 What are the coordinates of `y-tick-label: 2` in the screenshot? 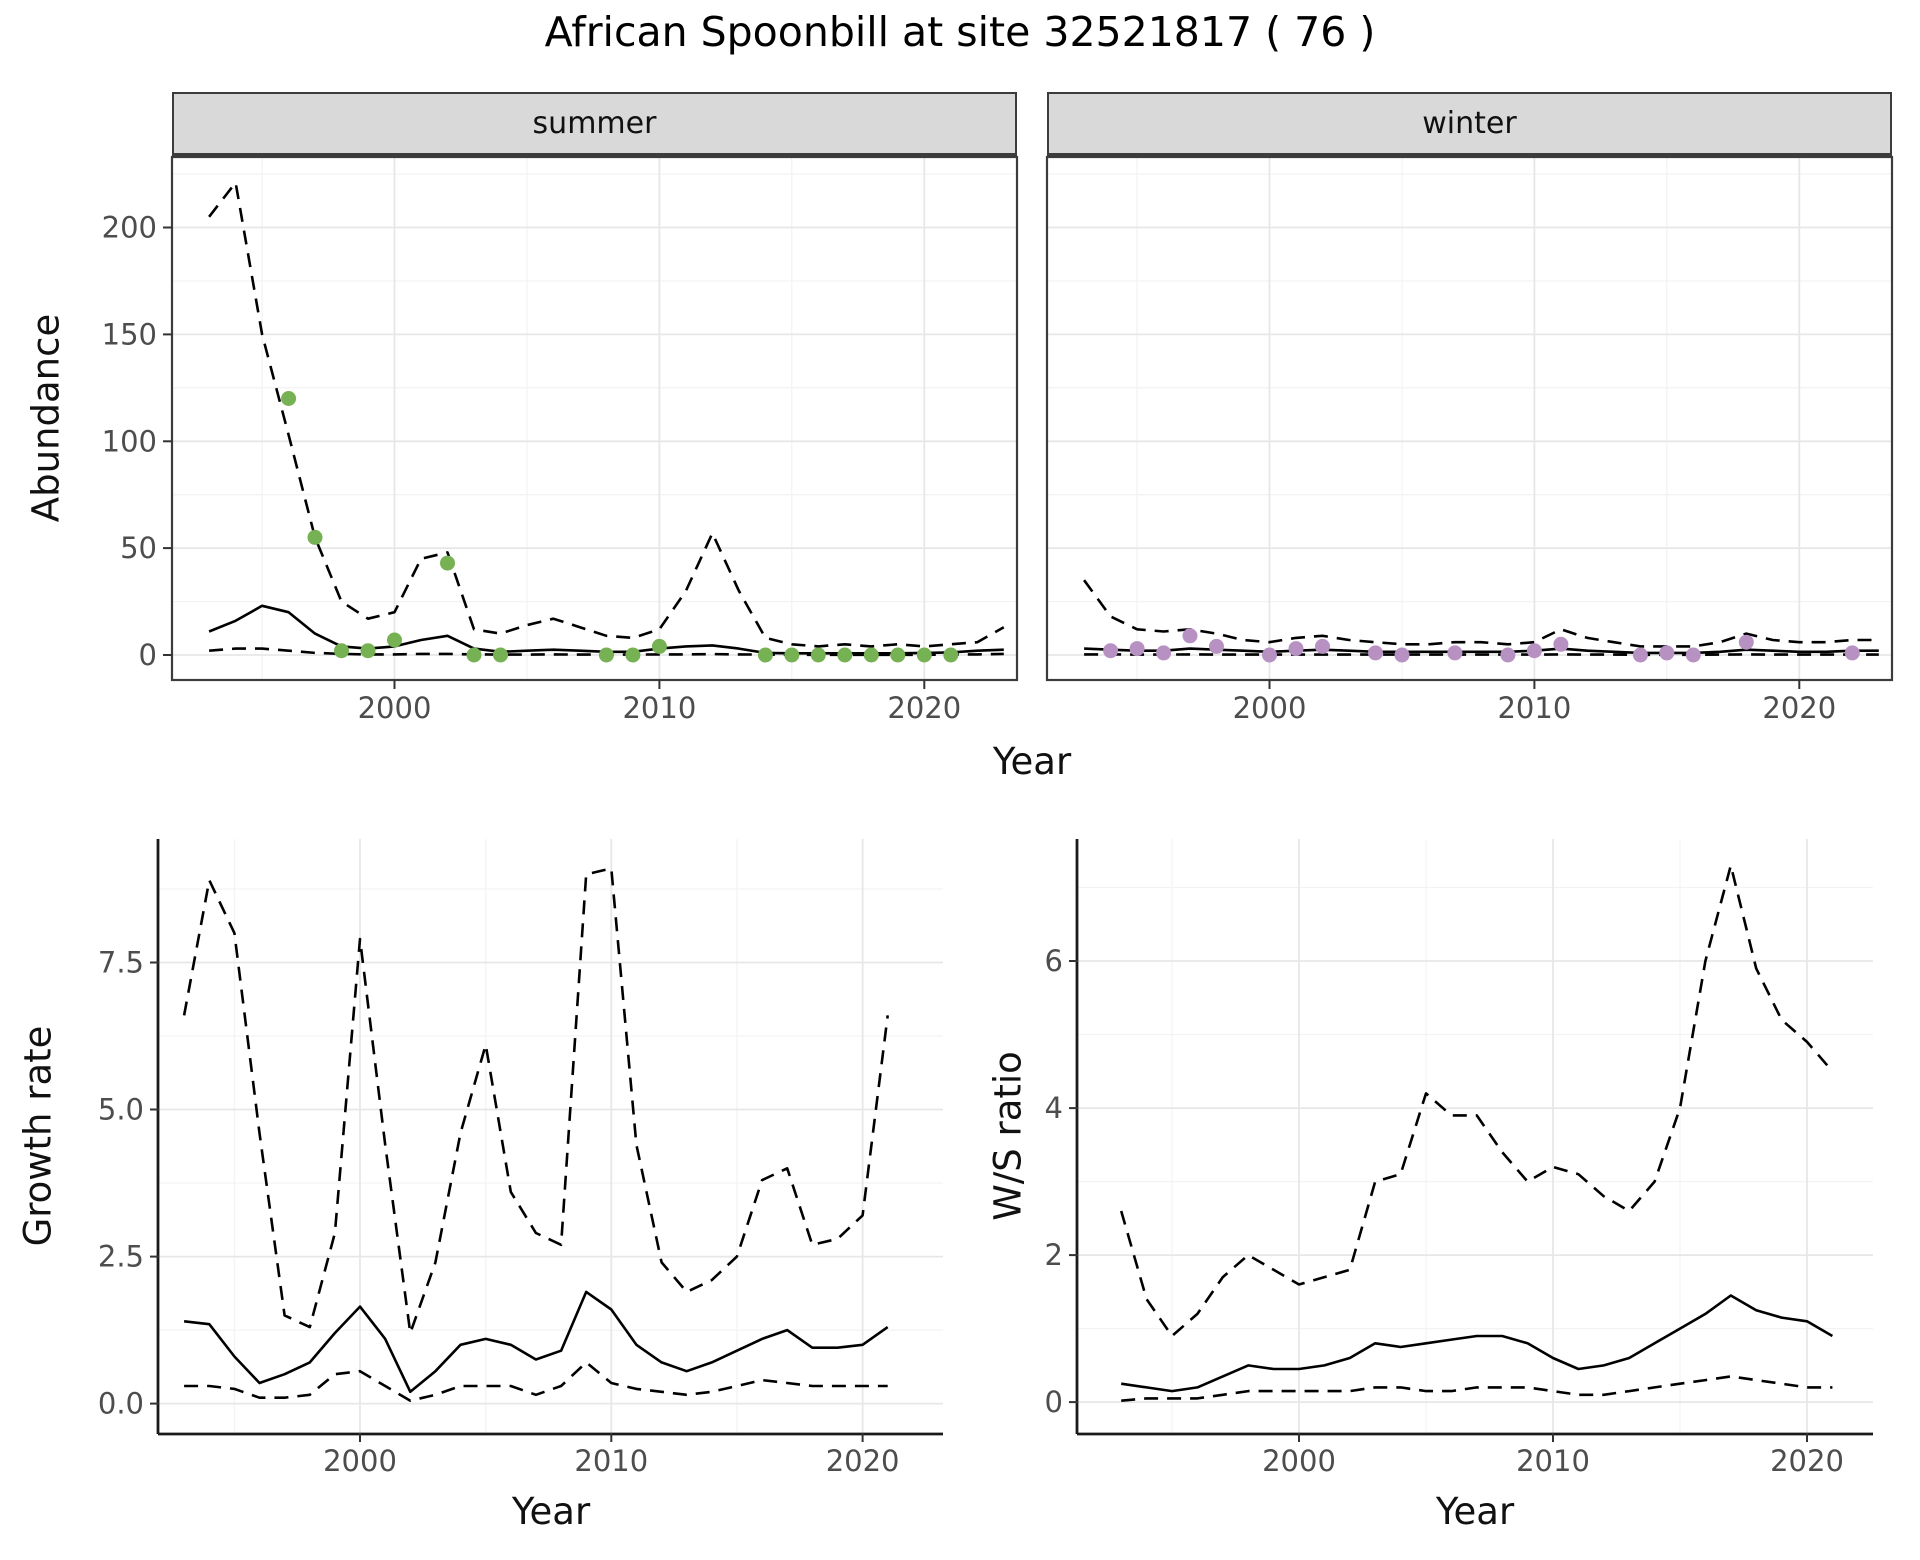 It's located at (1054, 1255).